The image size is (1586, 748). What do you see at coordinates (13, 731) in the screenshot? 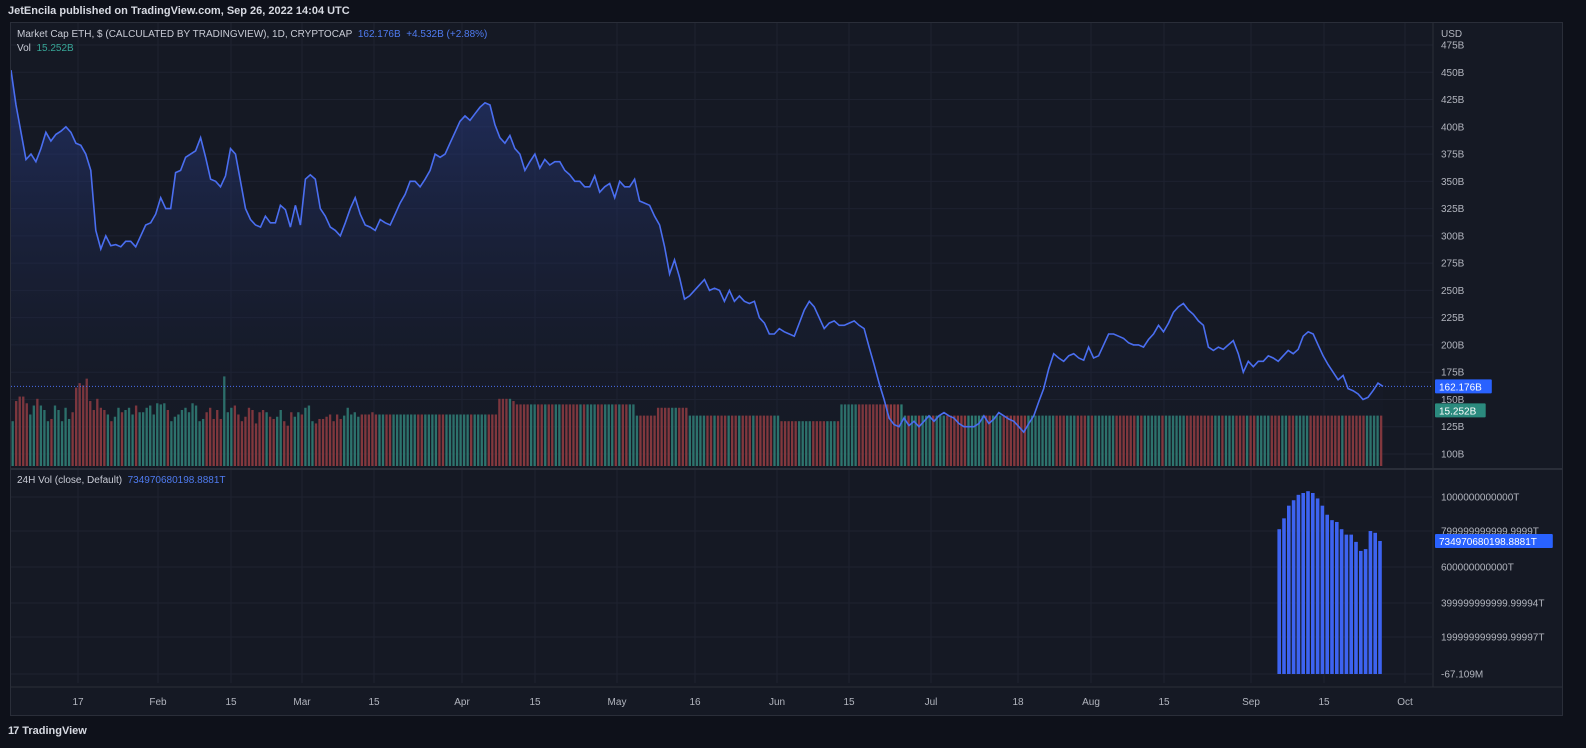
I see `tradingview-logo-icon: 17` at bounding box center [13, 731].